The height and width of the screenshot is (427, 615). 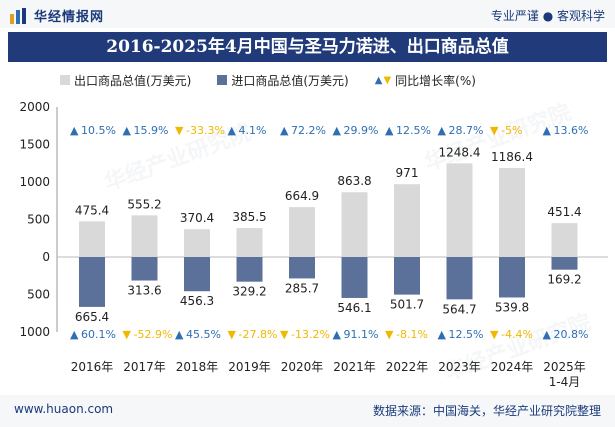 What do you see at coordinates (307, 14) in the screenshot?
I see `top-bar: 华经情报网 专业严谨 ● 客观科学` at bounding box center [307, 14].